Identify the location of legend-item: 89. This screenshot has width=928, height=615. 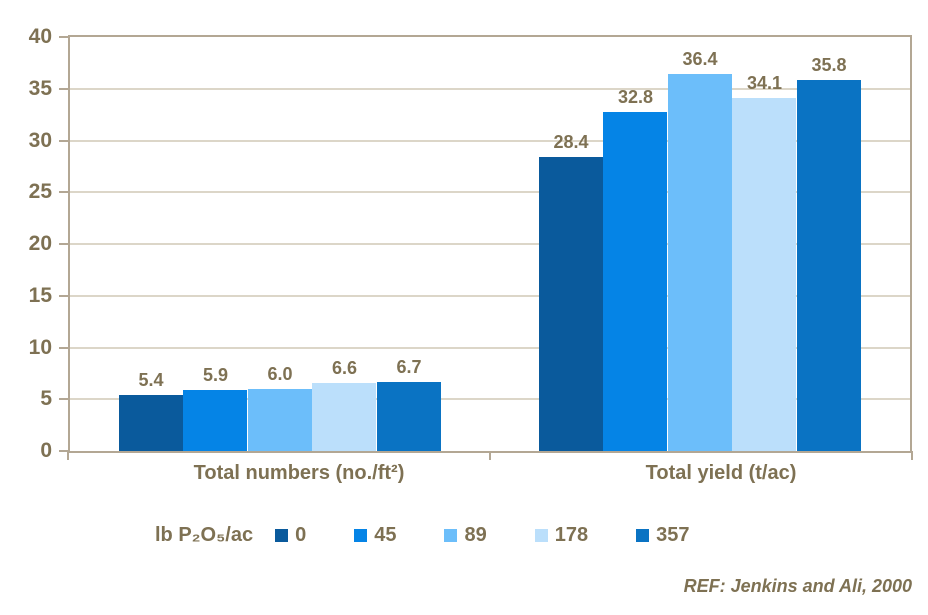
(465, 535).